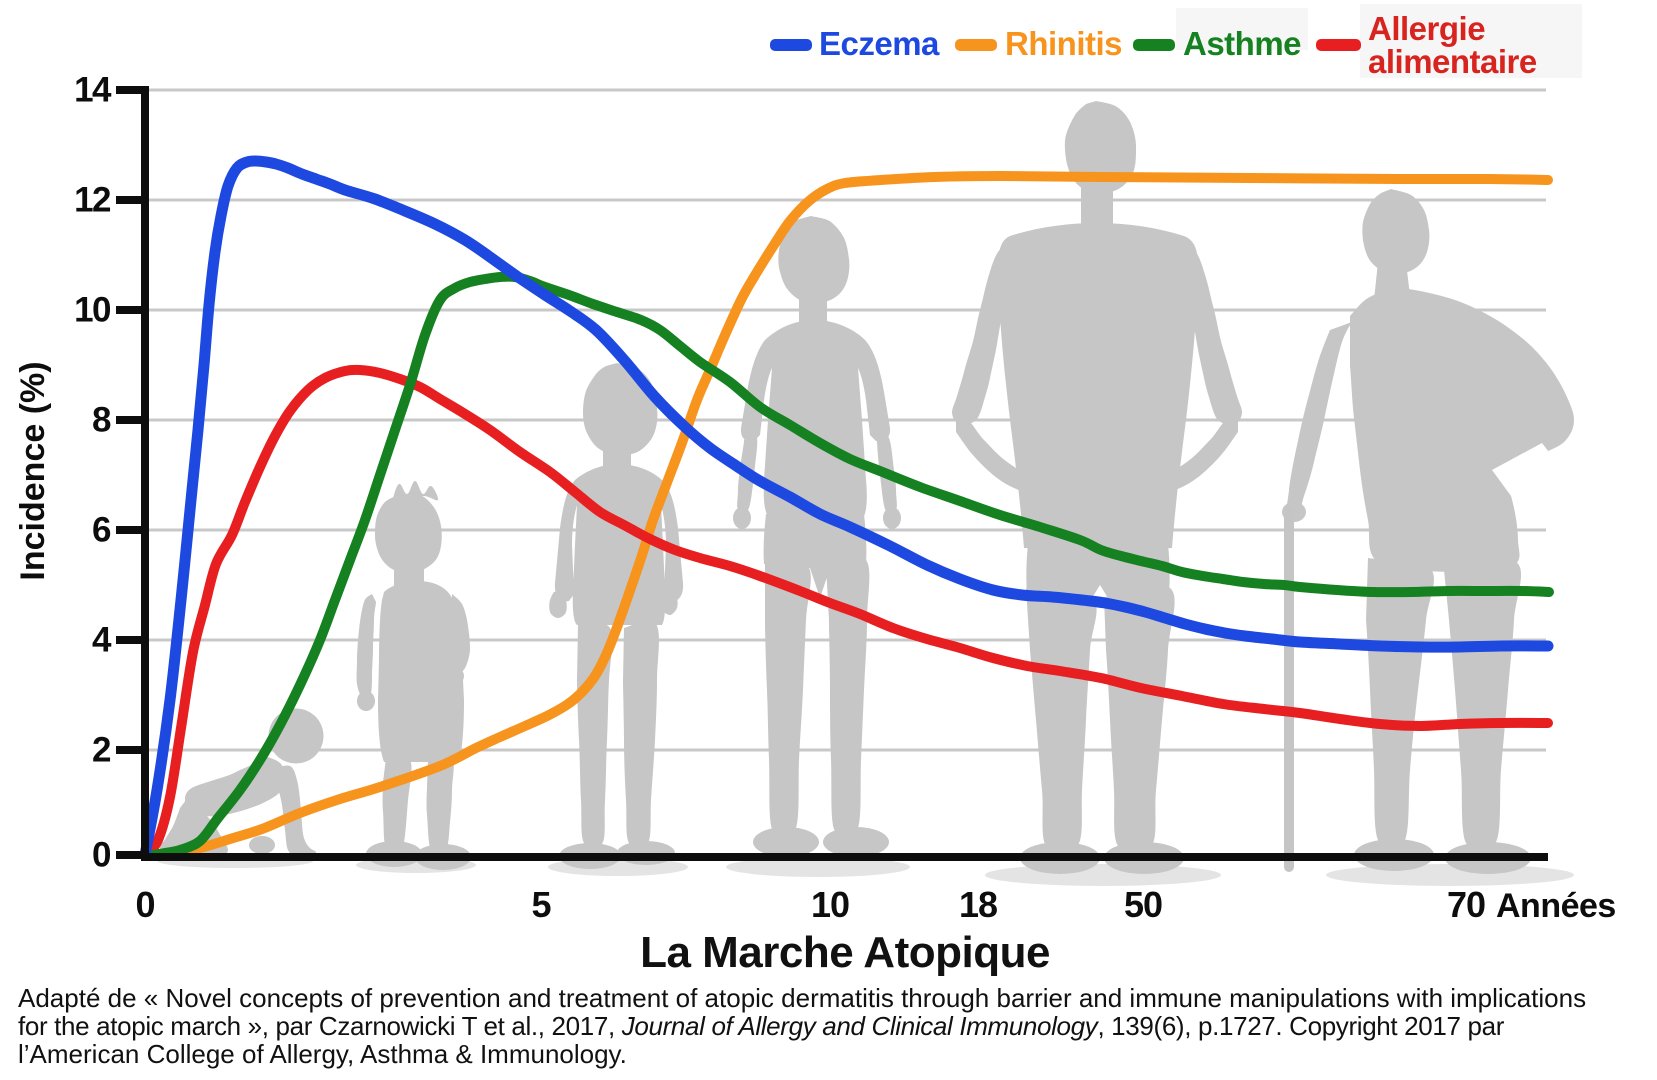  I want to click on svg-text: 50, so click(1143, 904).